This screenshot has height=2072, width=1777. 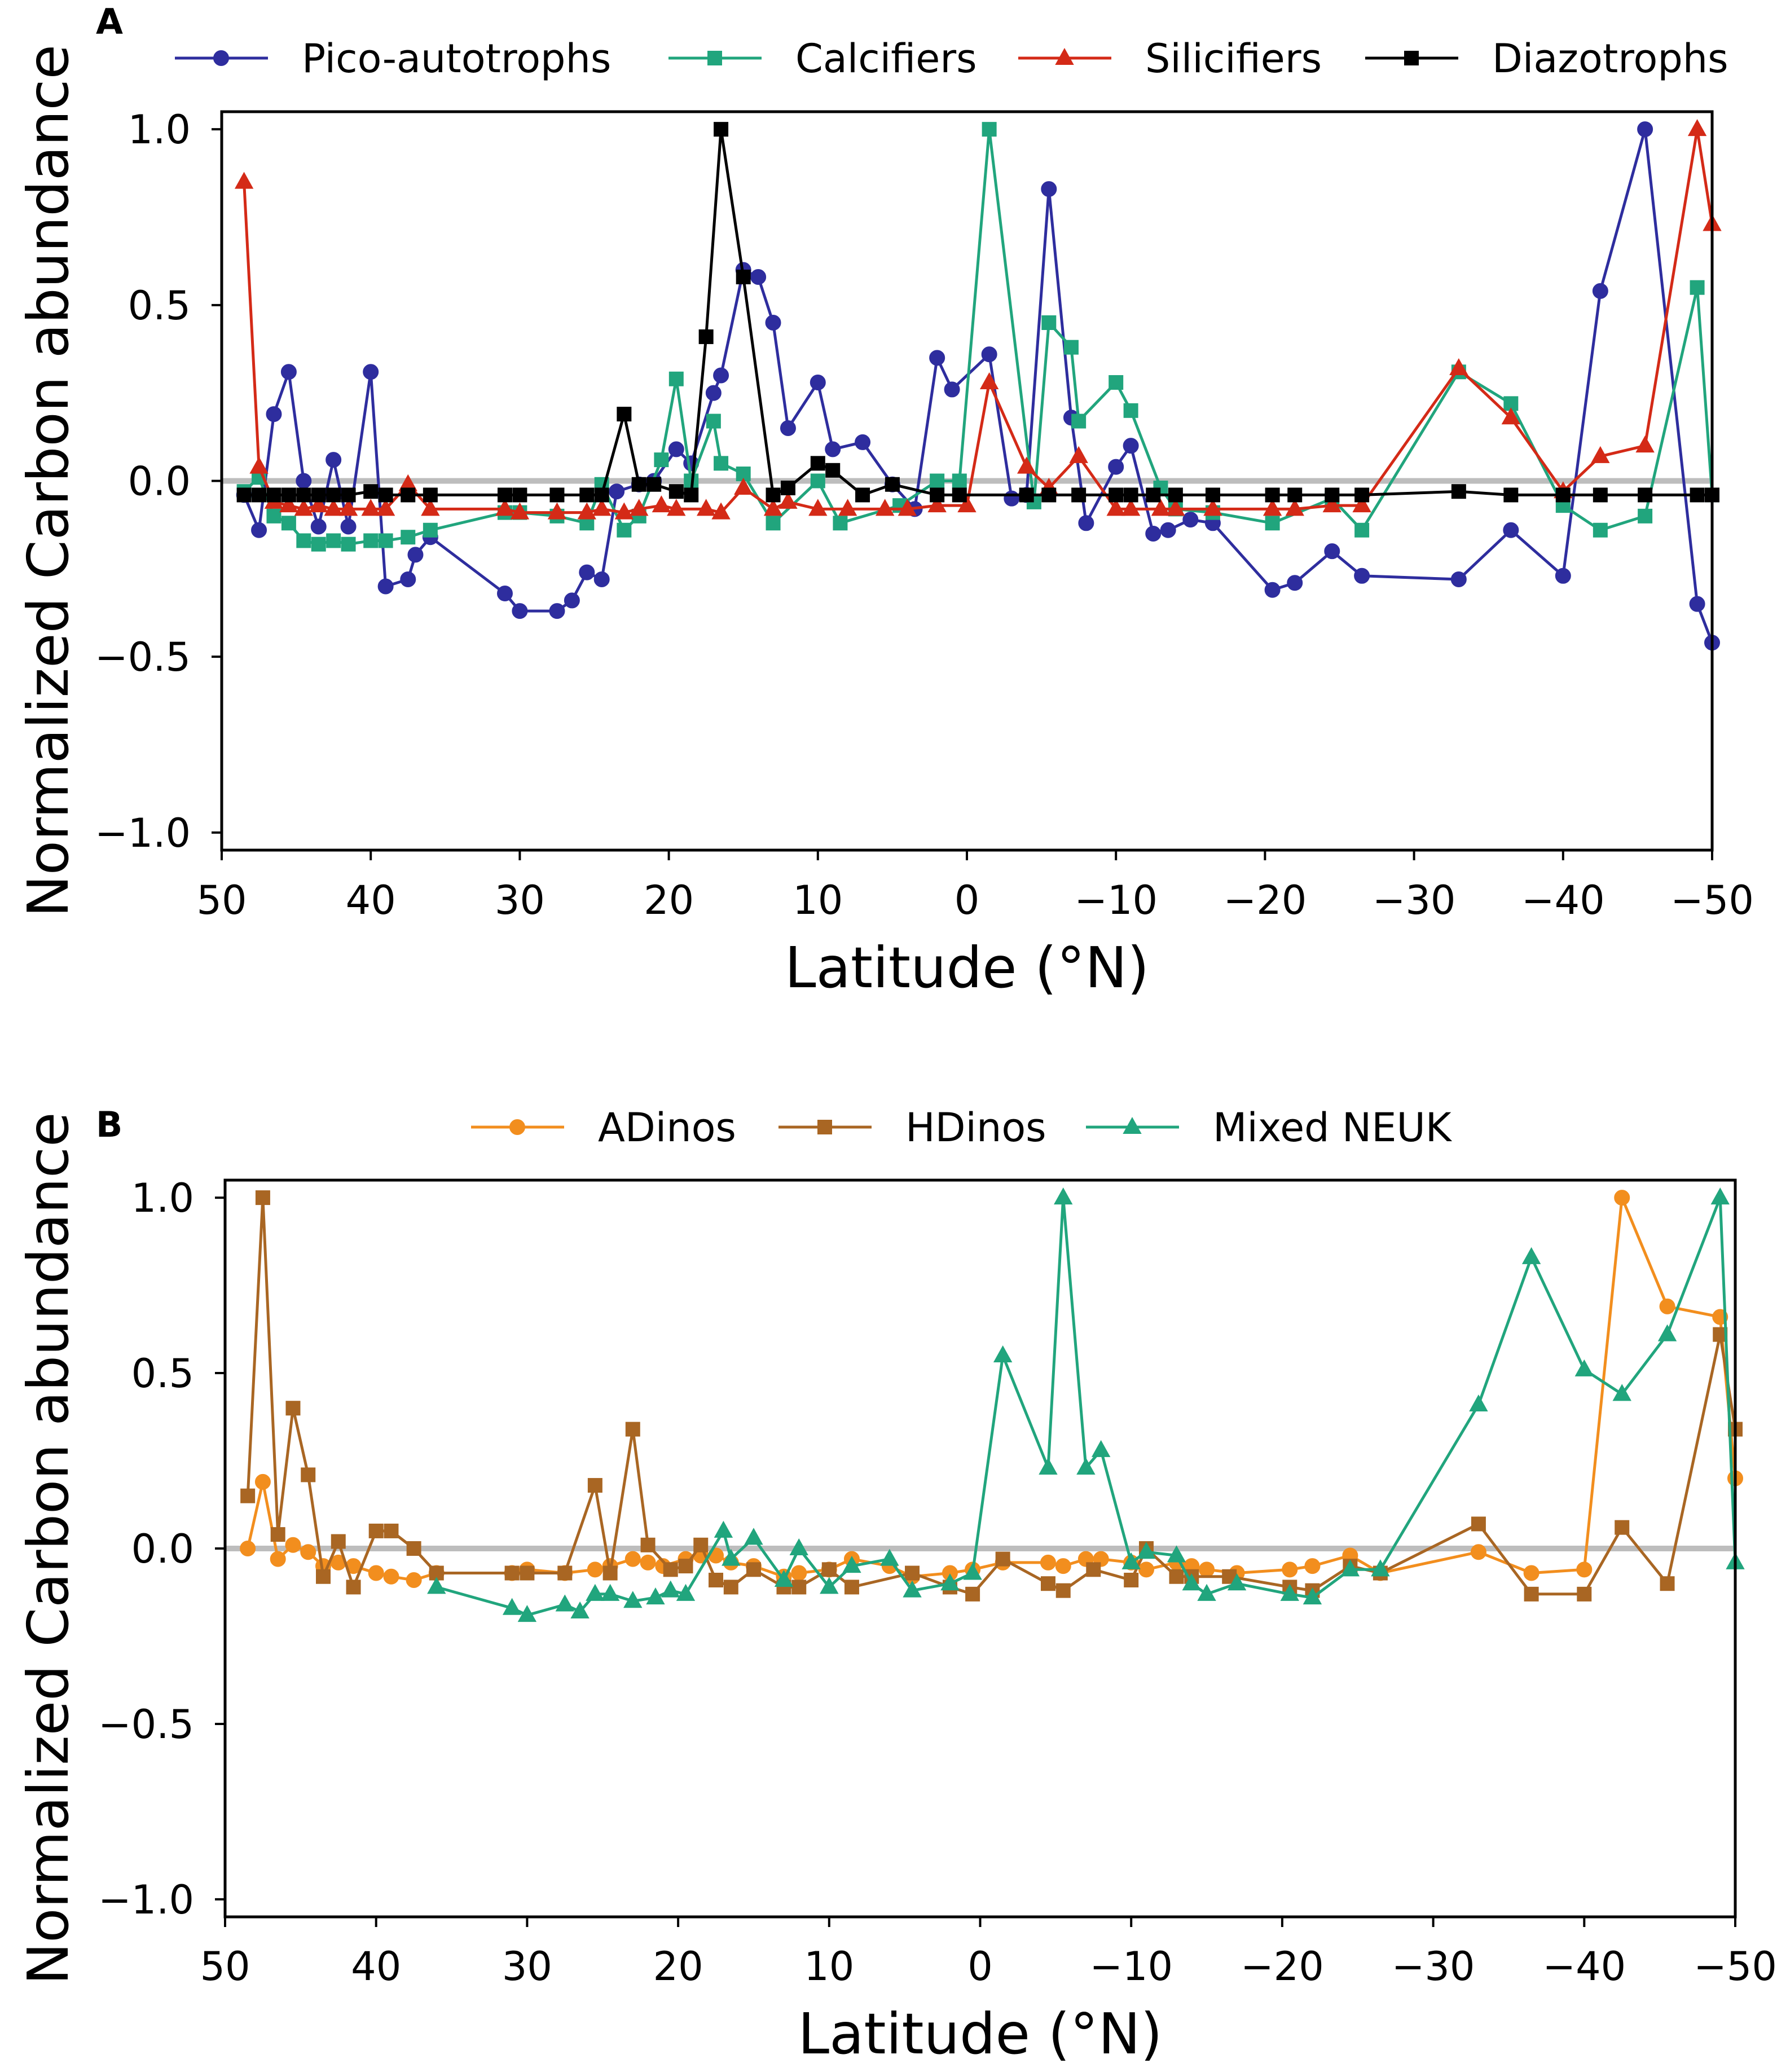 I want to click on legend-item: HDinos, so click(x=912, y=1128).